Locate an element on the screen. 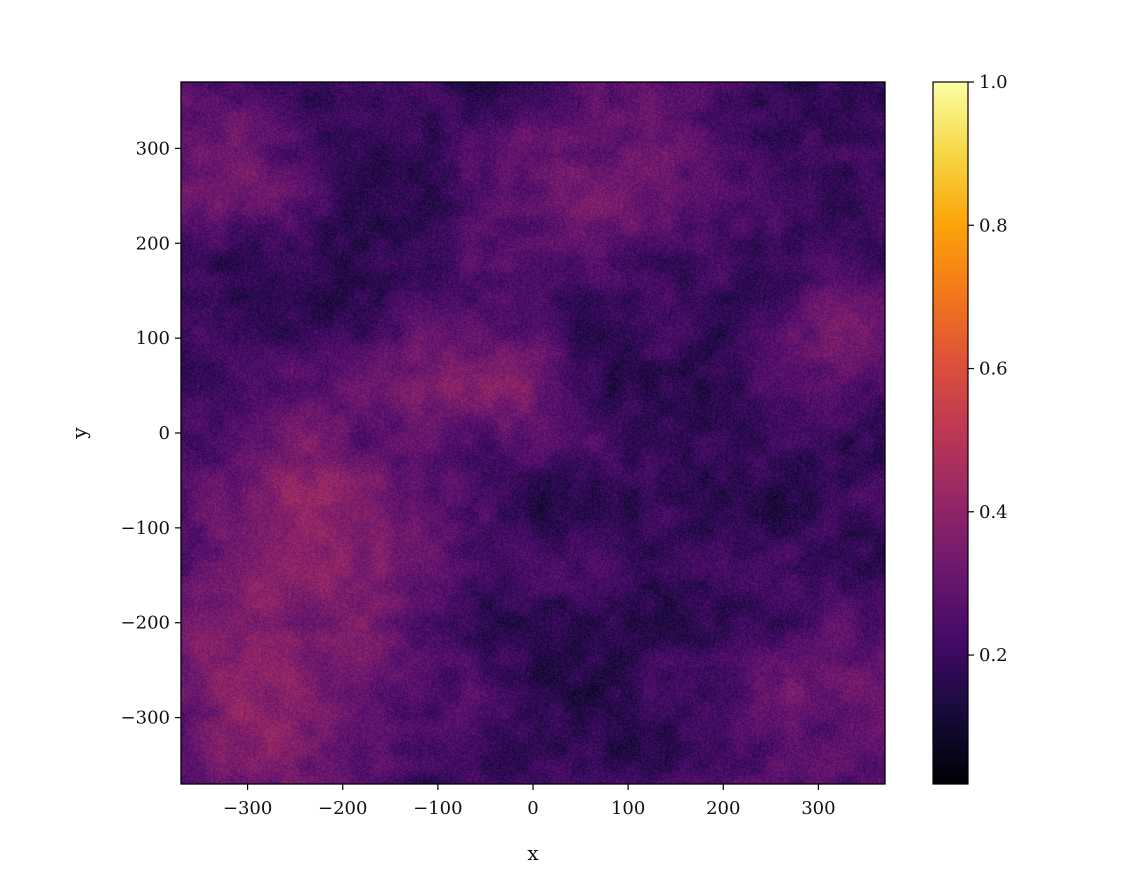  y-tick-label: 200 is located at coordinates (153, 243).